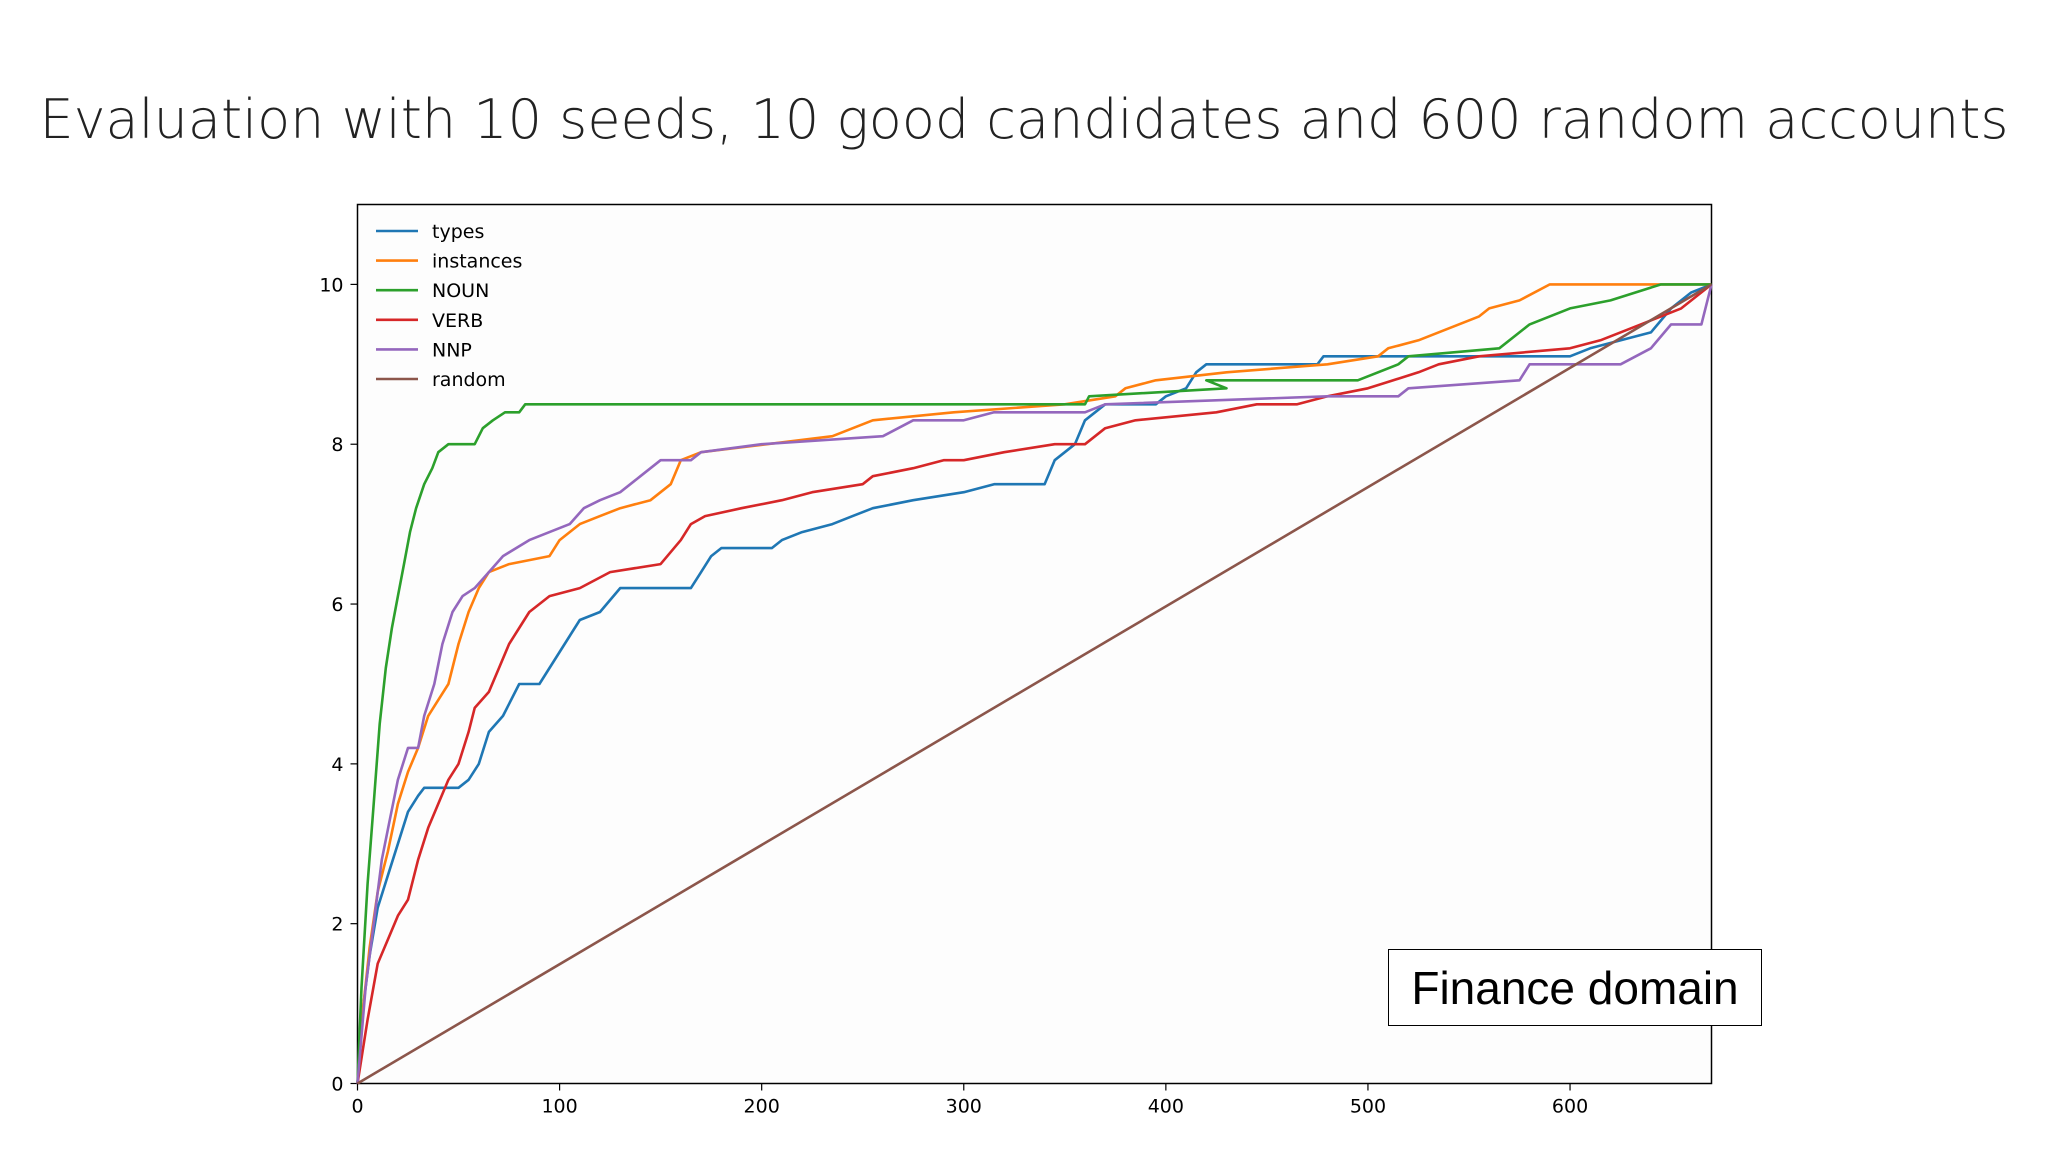  I want to click on y-tick-label: 8, so click(337, 445).